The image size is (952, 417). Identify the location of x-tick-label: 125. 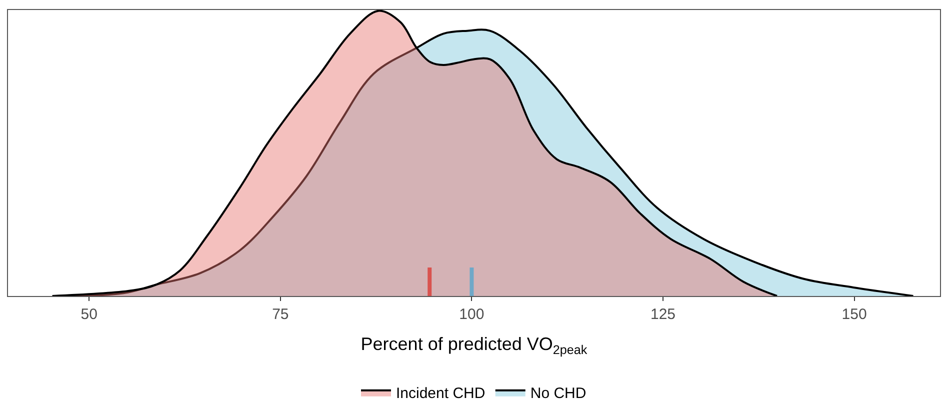
(663, 314).